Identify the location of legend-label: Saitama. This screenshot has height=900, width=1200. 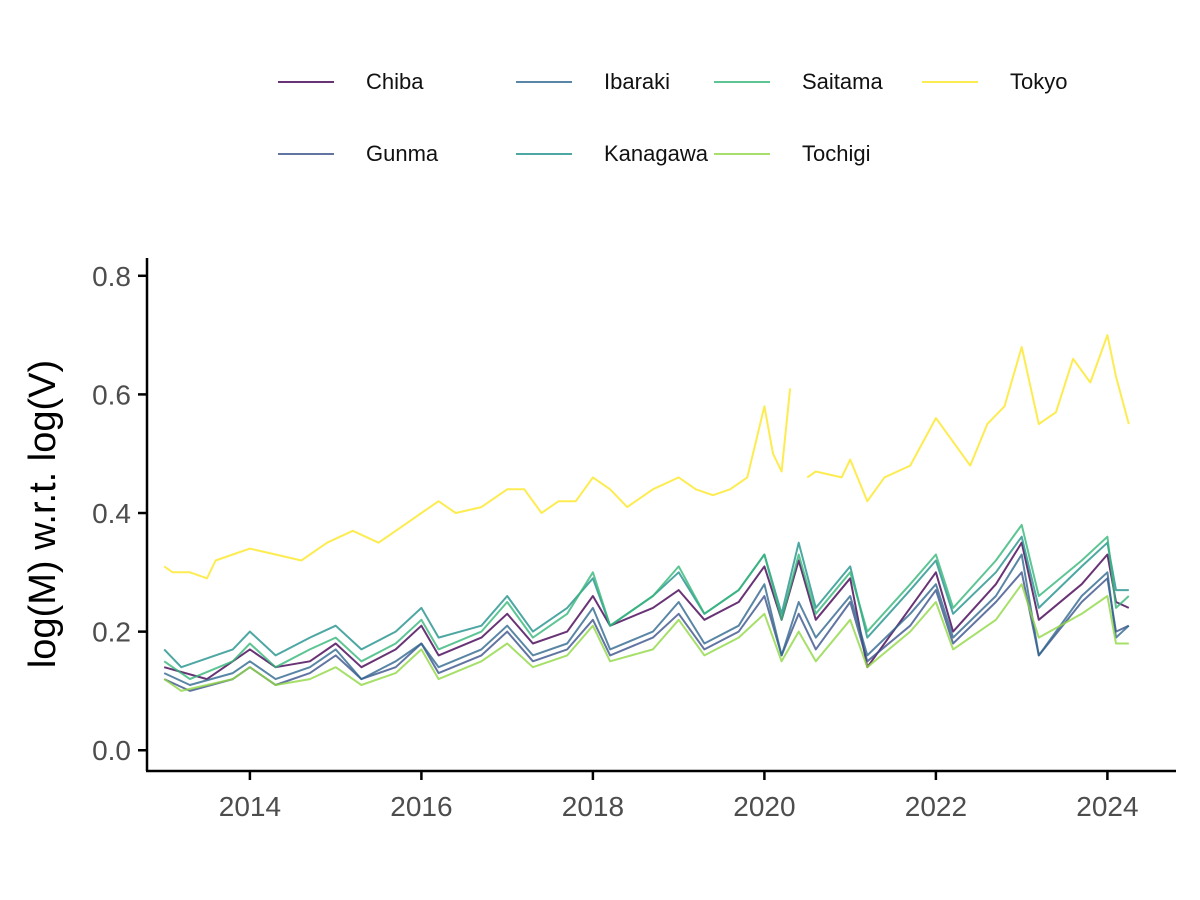
(842, 81).